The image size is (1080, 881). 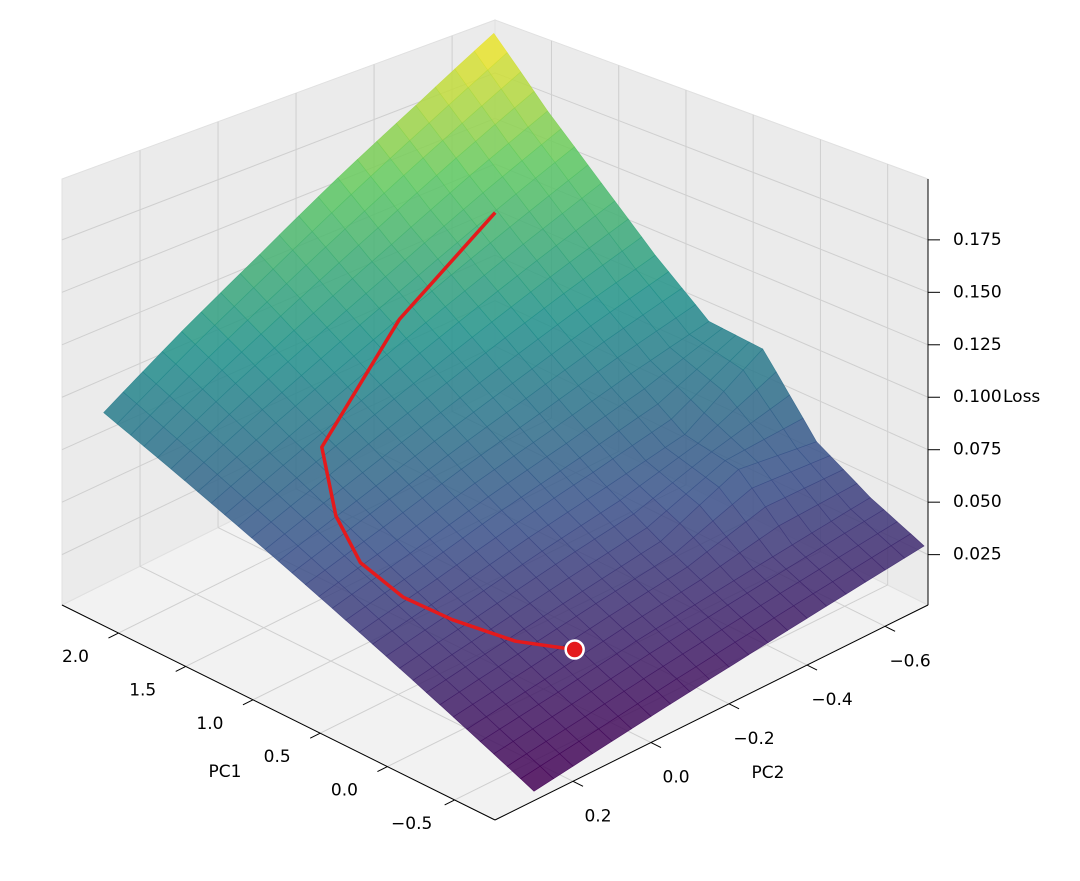 What do you see at coordinates (977, 450) in the screenshot?
I see `z-tick-label: 0.075` at bounding box center [977, 450].